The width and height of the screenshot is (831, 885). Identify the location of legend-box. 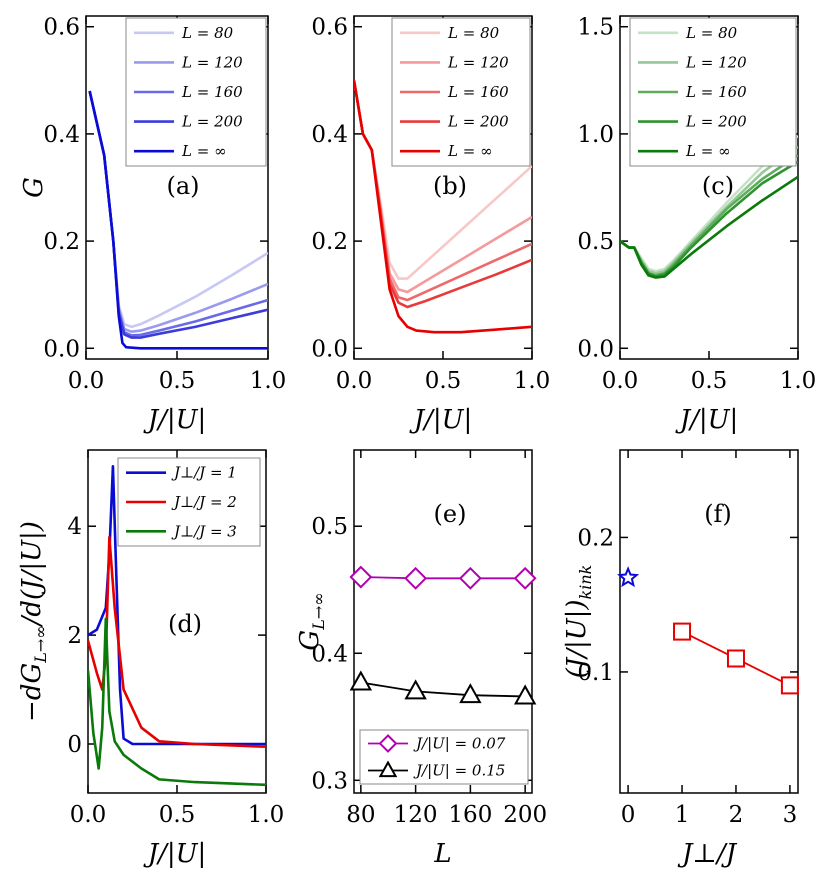
(713, 92).